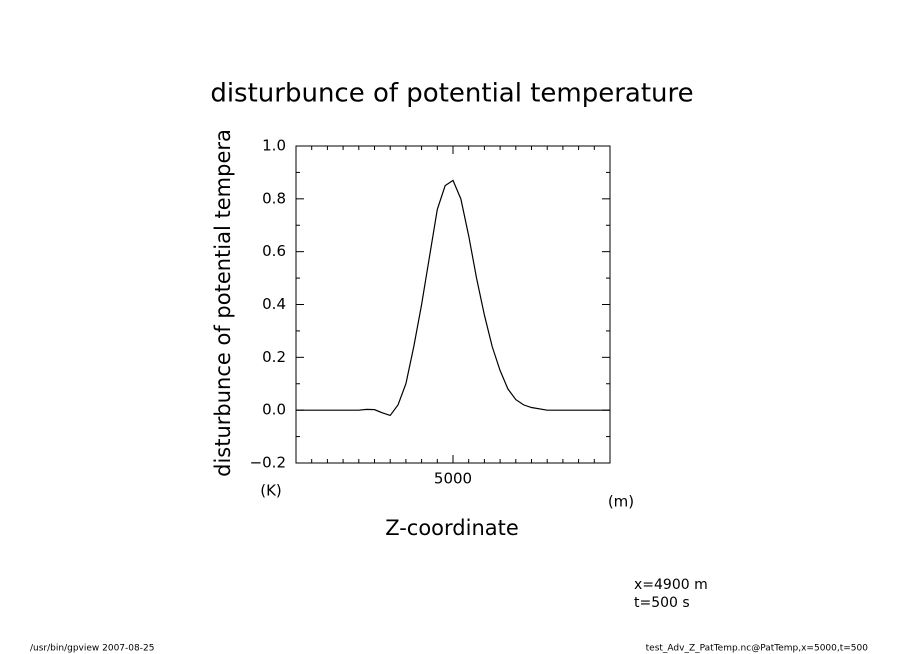 This screenshot has height=654, width=904. What do you see at coordinates (452, 528) in the screenshot?
I see `x-axis-label: Z-coordinate` at bounding box center [452, 528].